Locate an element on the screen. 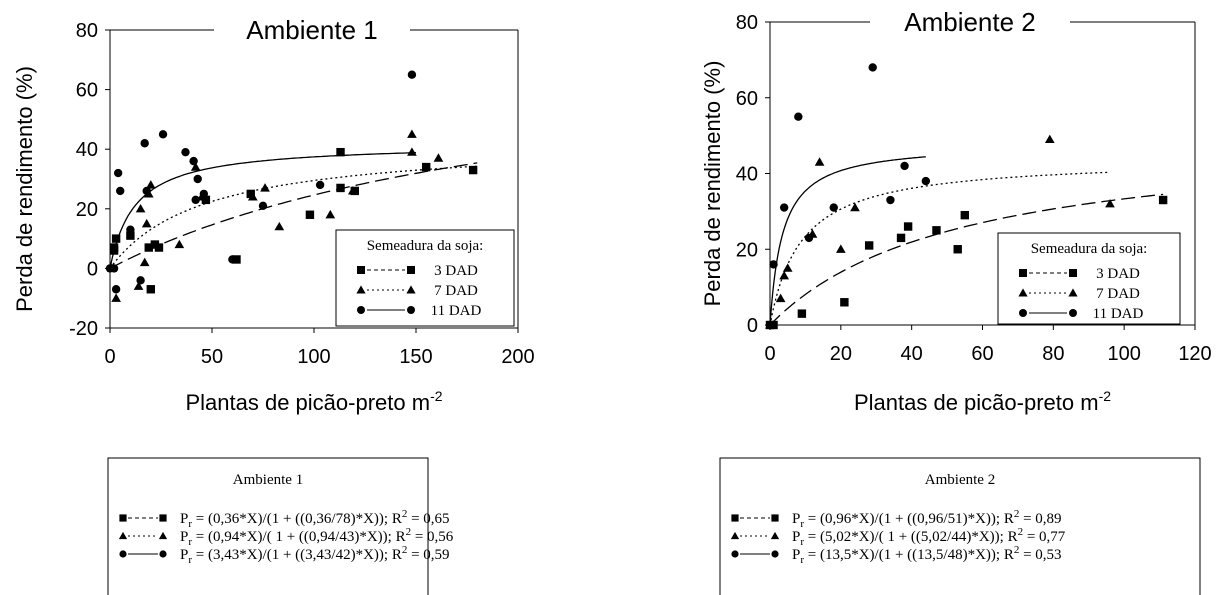  x-tick-label: 150 is located at coordinates (415, 357).